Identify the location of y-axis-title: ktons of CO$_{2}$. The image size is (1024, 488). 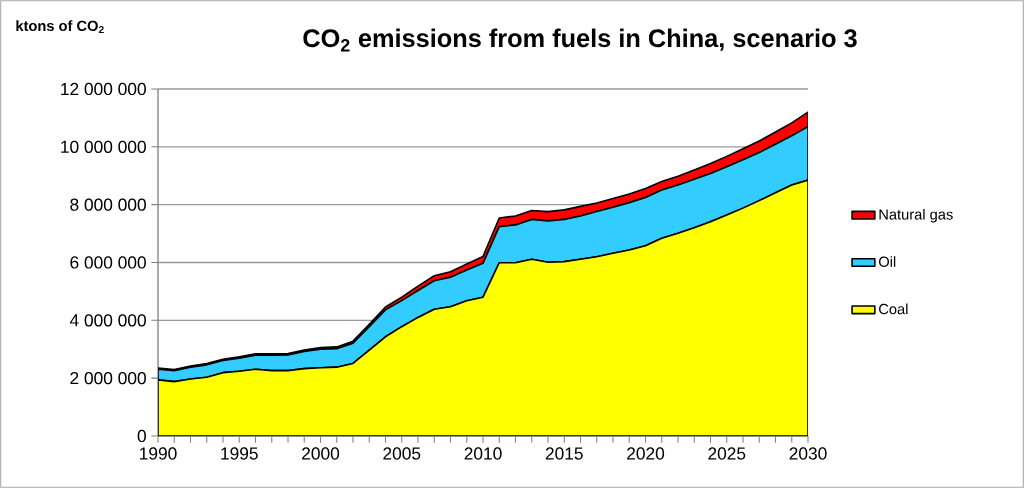
(60, 27).